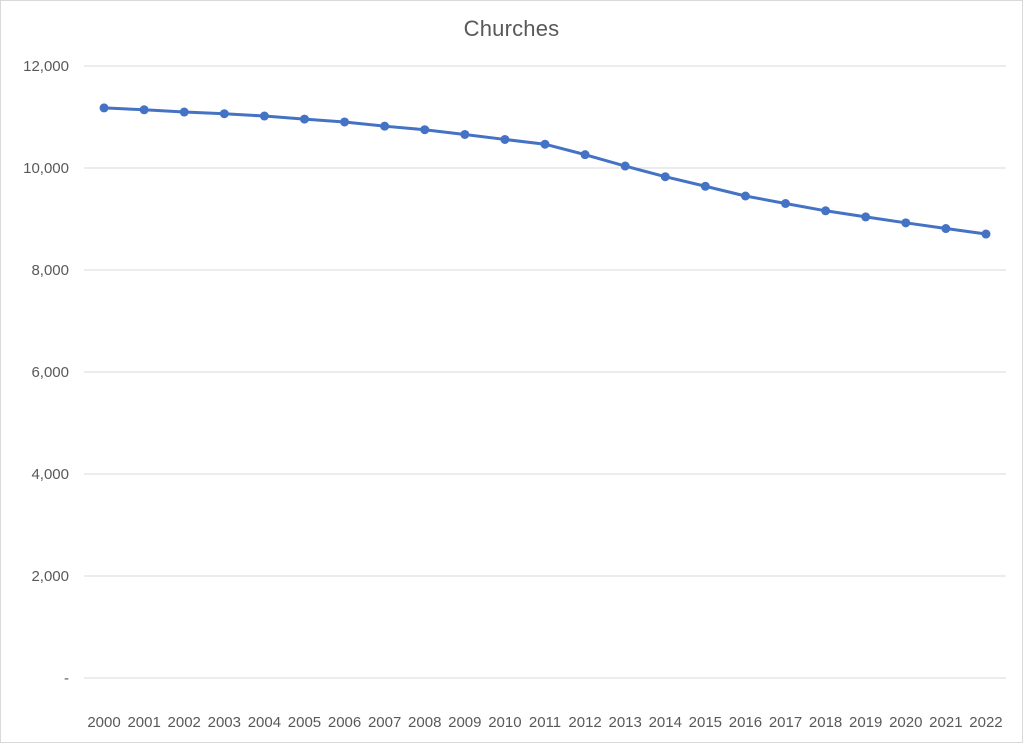 The image size is (1023, 743). Describe the element at coordinates (825, 722) in the screenshot. I see `x-axis-tick-label: 2018` at that location.